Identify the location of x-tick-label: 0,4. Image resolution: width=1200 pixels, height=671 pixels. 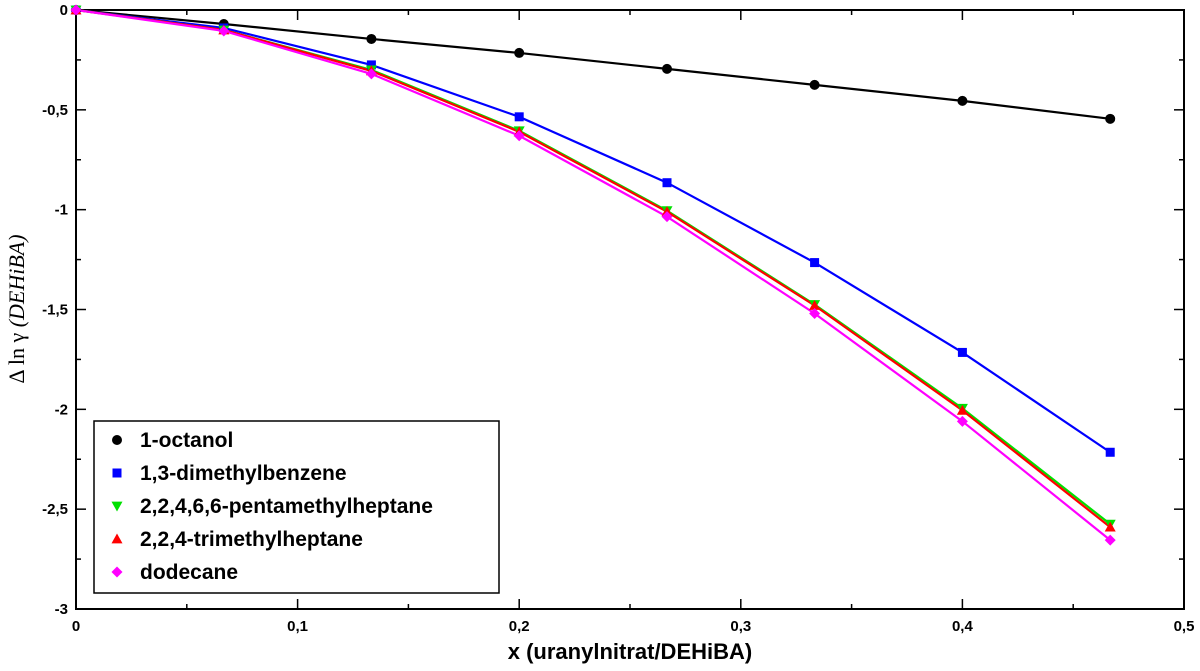
(963, 626).